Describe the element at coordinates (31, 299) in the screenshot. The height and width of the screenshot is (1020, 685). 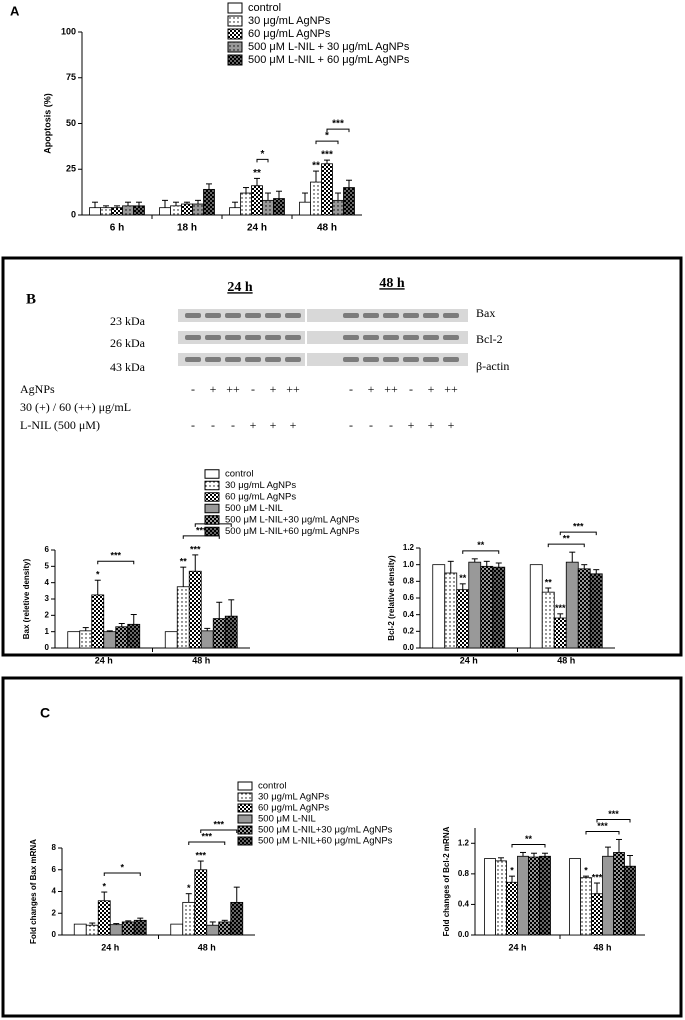
I see `panel-label: B` at that location.